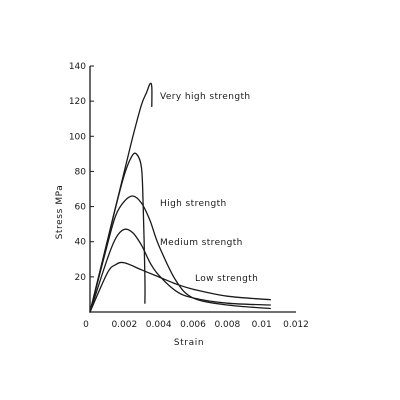 Image resolution: width=400 pixels, height=400 pixels. I want to click on series-label: Very high strength, so click(205, 97).